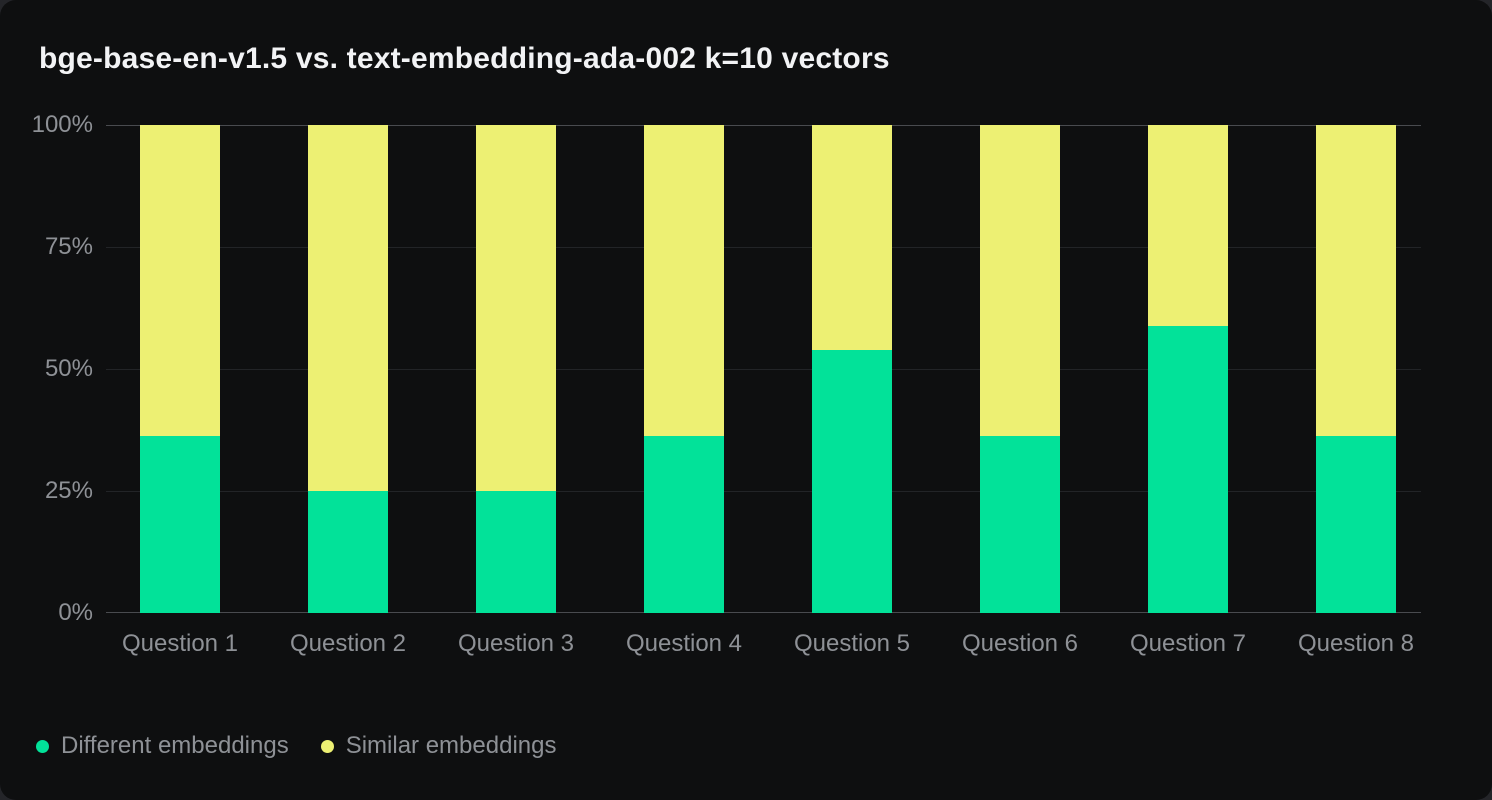 The height and width of the screenshot is (800, 1492). I want to click on legend-item-different-embeddings: Different embeddings, so click(162, 746).